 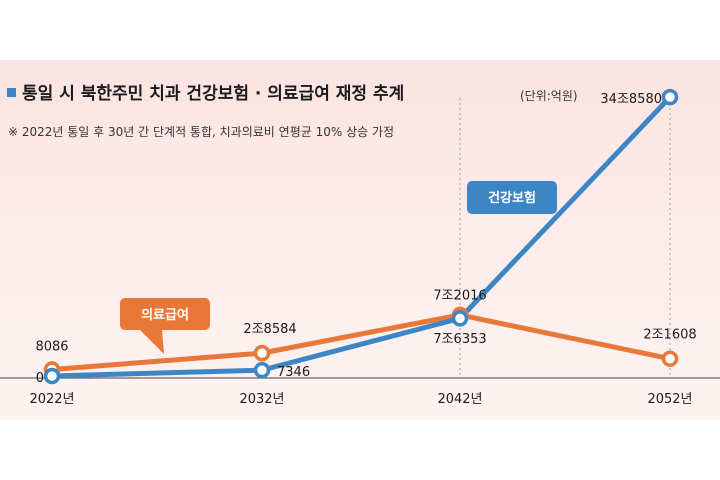 What do you see at coordinates (261, 399) in the screenshot?
I see `x-tick-label: 2032년` at bounding box center [261, 399].